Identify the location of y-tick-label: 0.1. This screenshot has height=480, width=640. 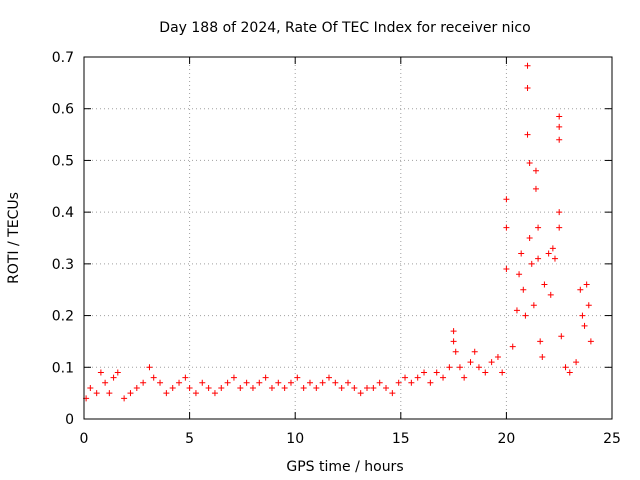
(63, 368).